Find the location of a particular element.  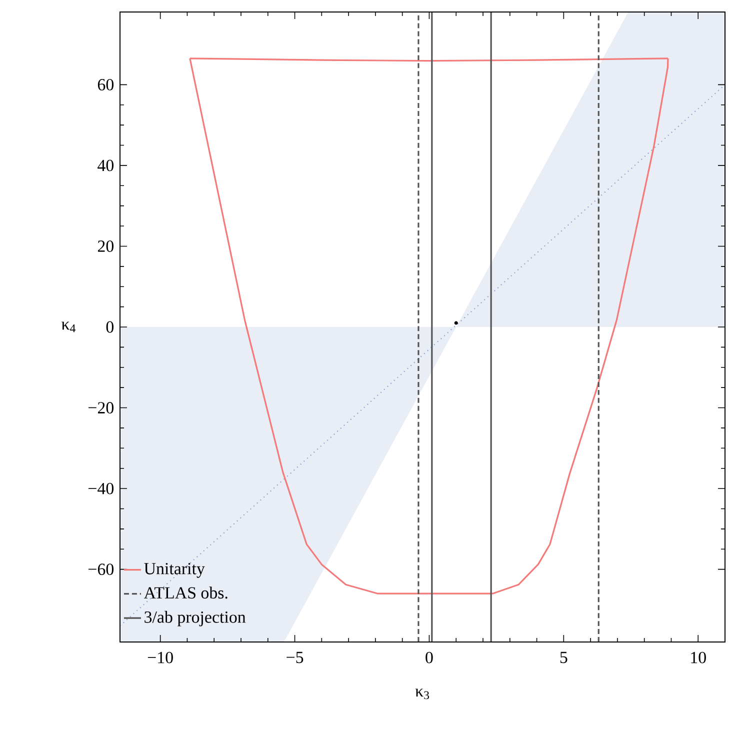

x-tick-label: 5 is located at coordinates (564, 658).